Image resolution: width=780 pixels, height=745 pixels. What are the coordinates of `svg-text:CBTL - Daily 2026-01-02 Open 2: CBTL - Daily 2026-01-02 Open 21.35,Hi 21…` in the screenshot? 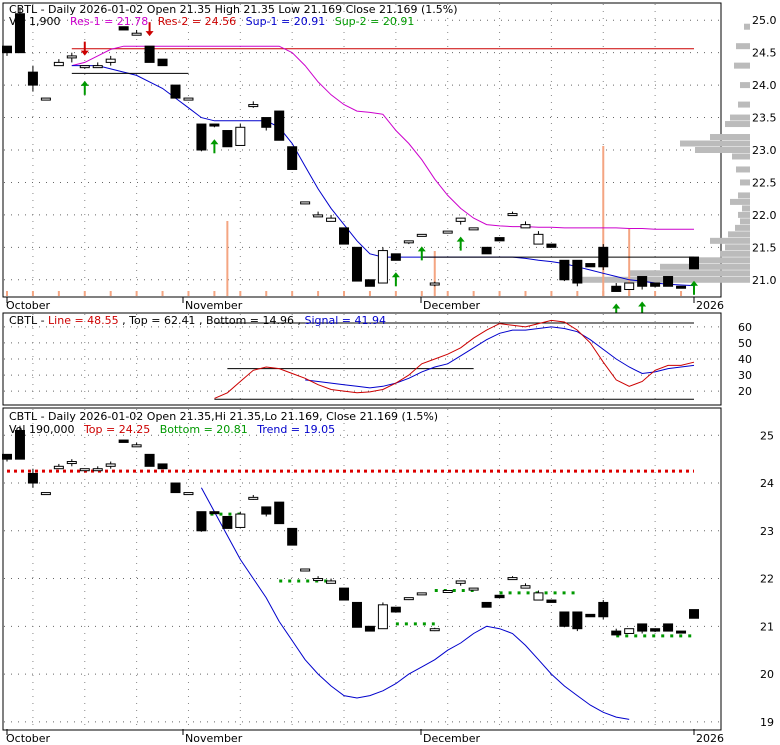 It's located at (223, 416).